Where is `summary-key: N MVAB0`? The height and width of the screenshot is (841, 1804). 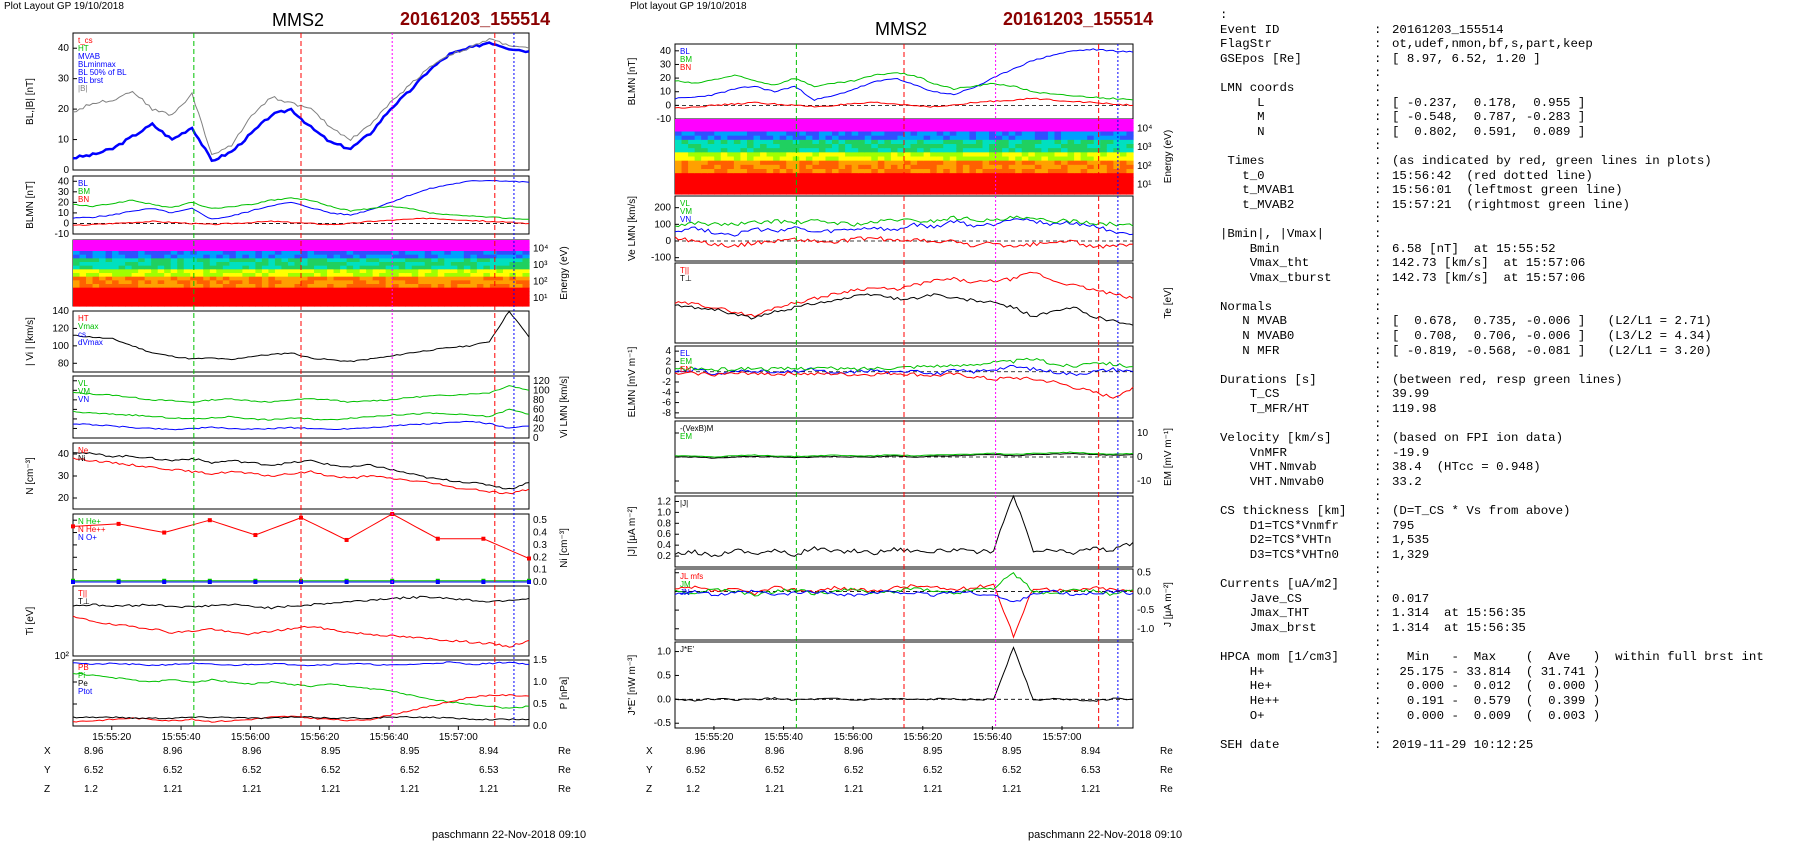 summary-key: N MVAB0 is located at coordinates (1257, 336).